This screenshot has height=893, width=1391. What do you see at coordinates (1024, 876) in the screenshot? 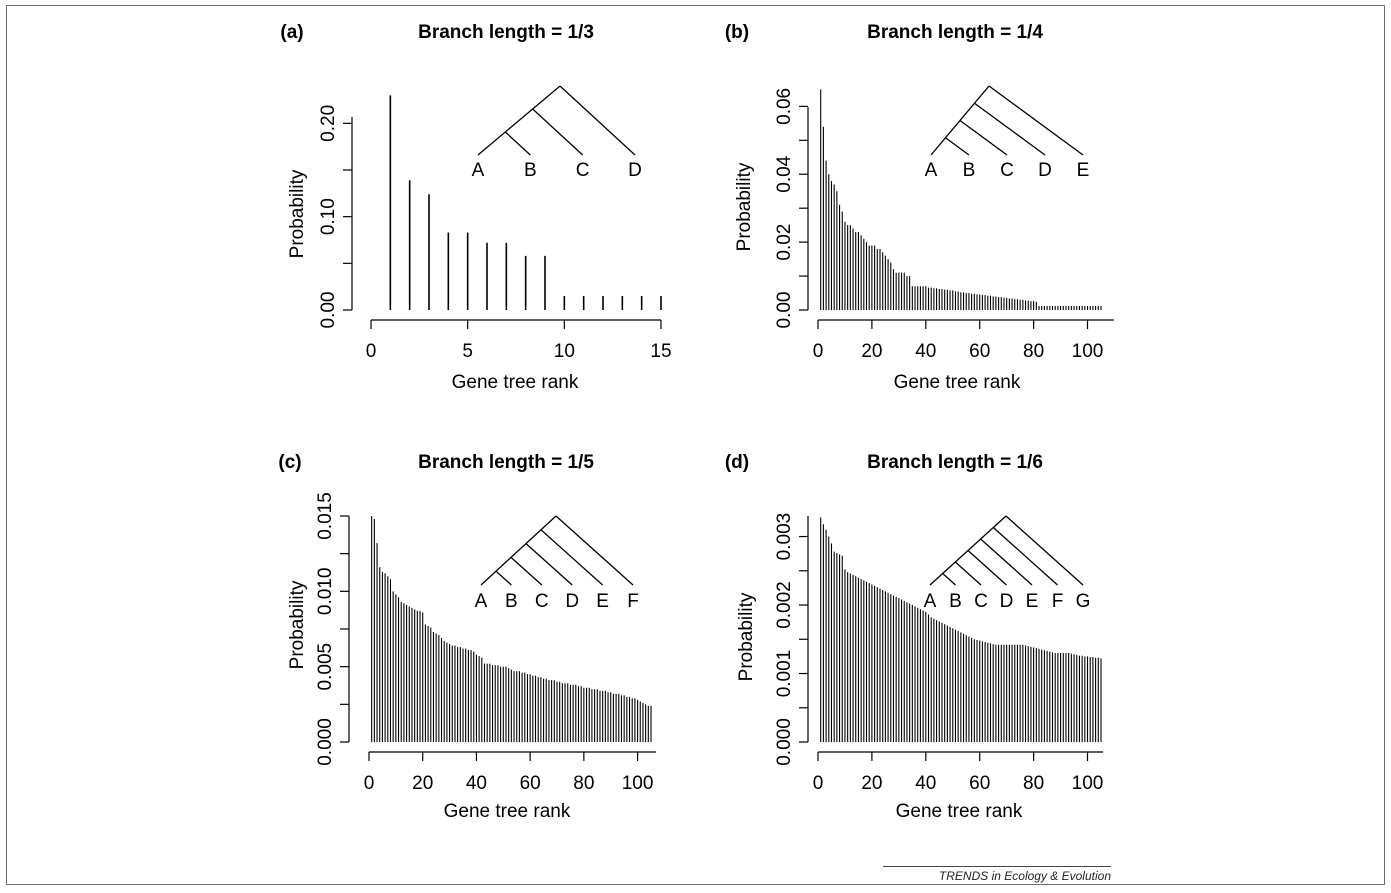
I see `journal-credit: TRENDS in Ecology & Evolution` at bounding box center [1024, 876].